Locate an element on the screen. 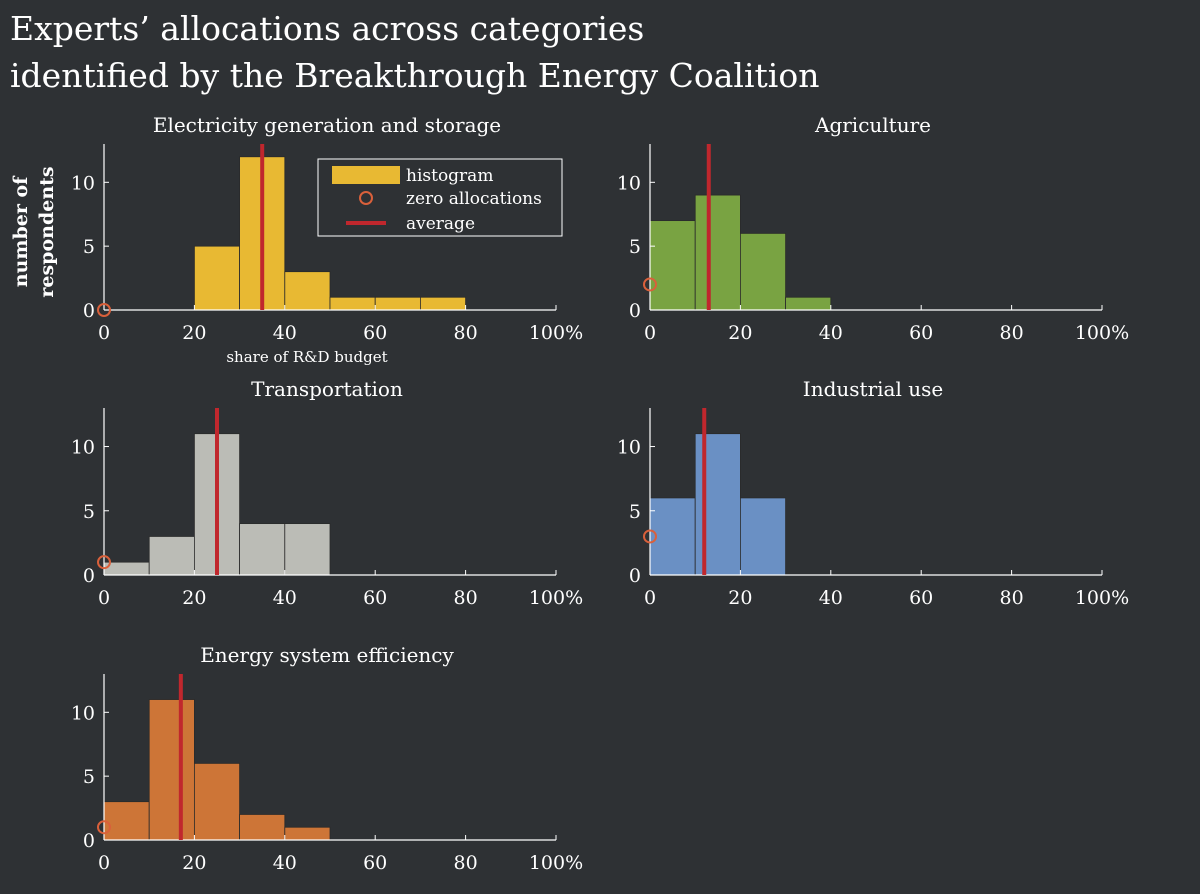 Image resolution: width=1200 pixels, height=894 pixels. x-axis-label: share of R&D budget is located at coordinates (306, 357).